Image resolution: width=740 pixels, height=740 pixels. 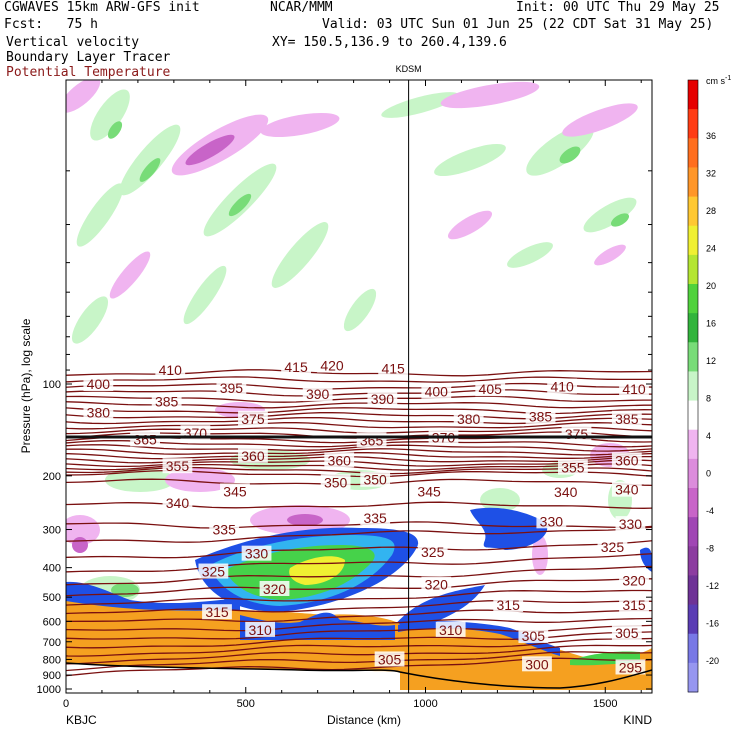 What do you see at coordinates (708, 399) in the screenshot?
I see `colorbar-label: 8` at bounding box center [708, 399].